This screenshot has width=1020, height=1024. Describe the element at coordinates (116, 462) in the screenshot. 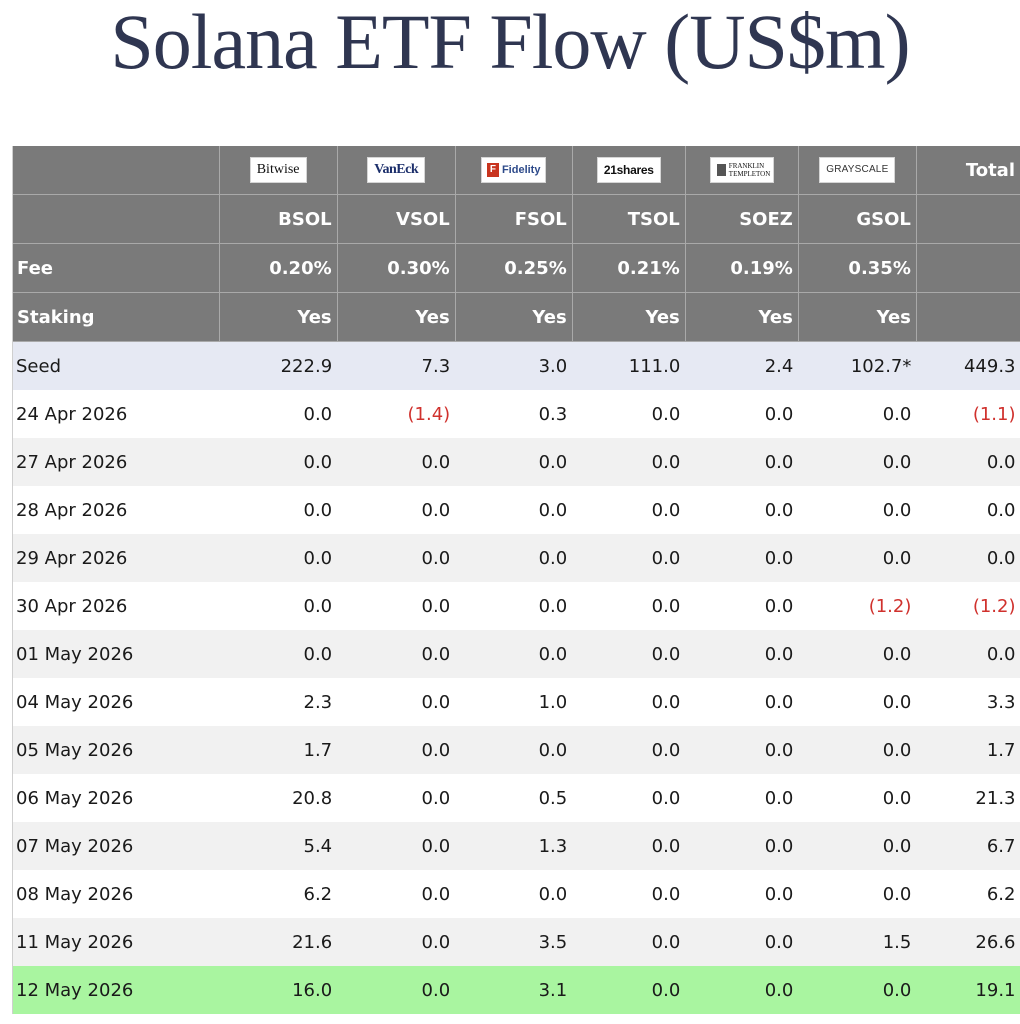

I see `row-date-label: 27 Apr 2026` at that location.